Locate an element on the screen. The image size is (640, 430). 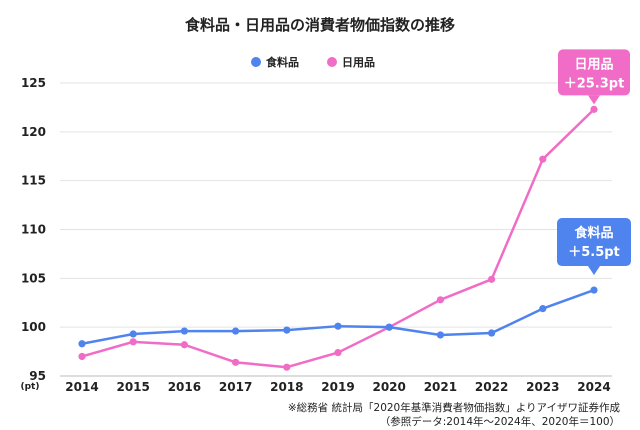
x-tick-label: 2022 is located at coordinates (491, 387).